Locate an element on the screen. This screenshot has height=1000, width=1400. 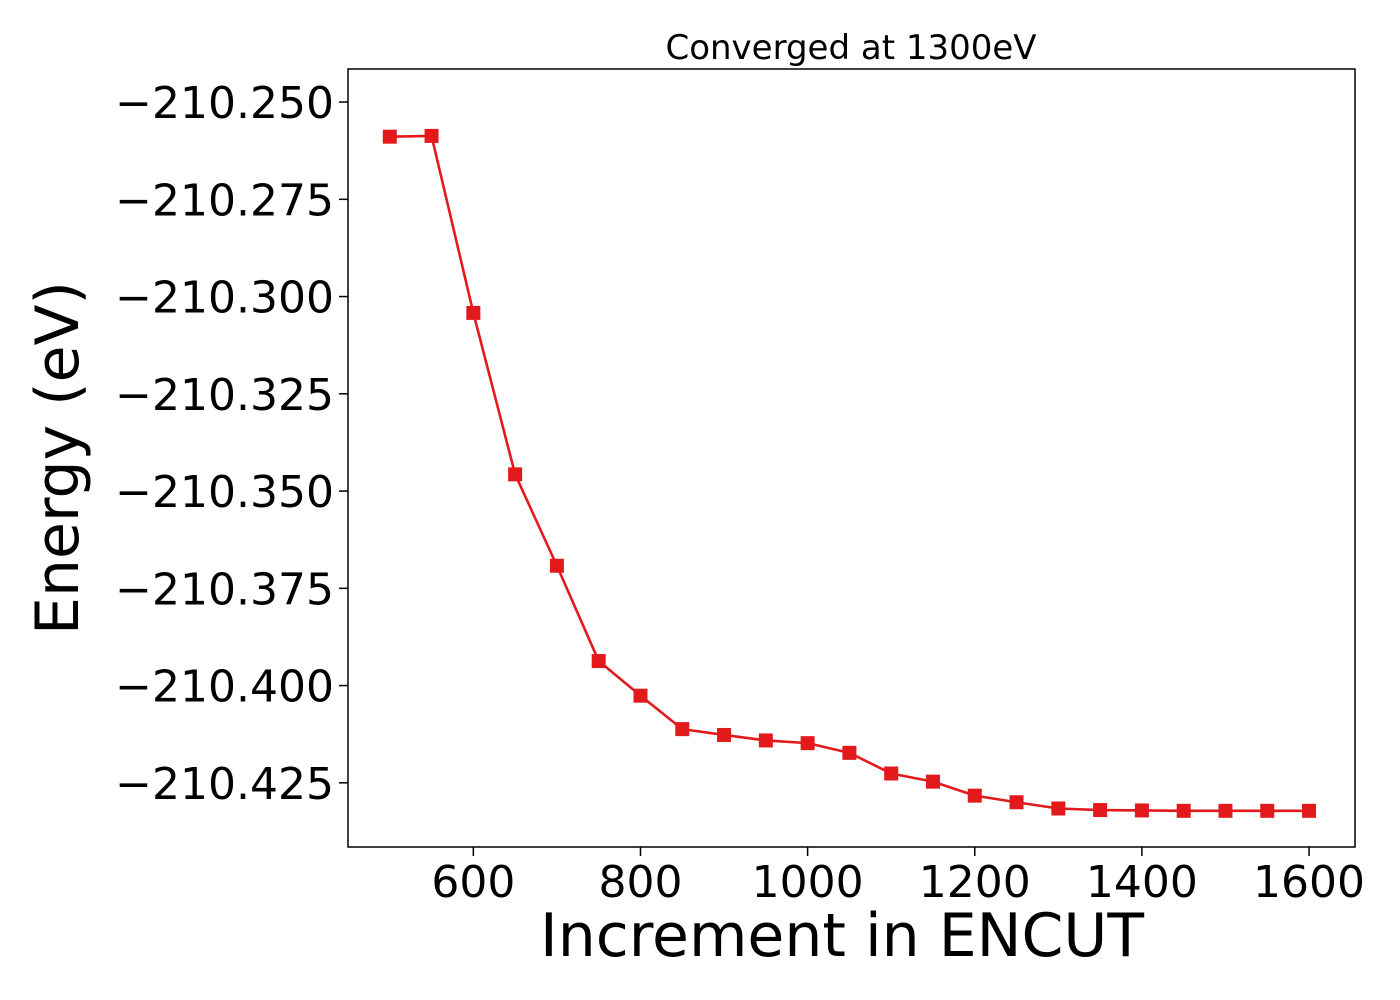
x-tick-label: 1600 is located at coordinates (1309, 882).